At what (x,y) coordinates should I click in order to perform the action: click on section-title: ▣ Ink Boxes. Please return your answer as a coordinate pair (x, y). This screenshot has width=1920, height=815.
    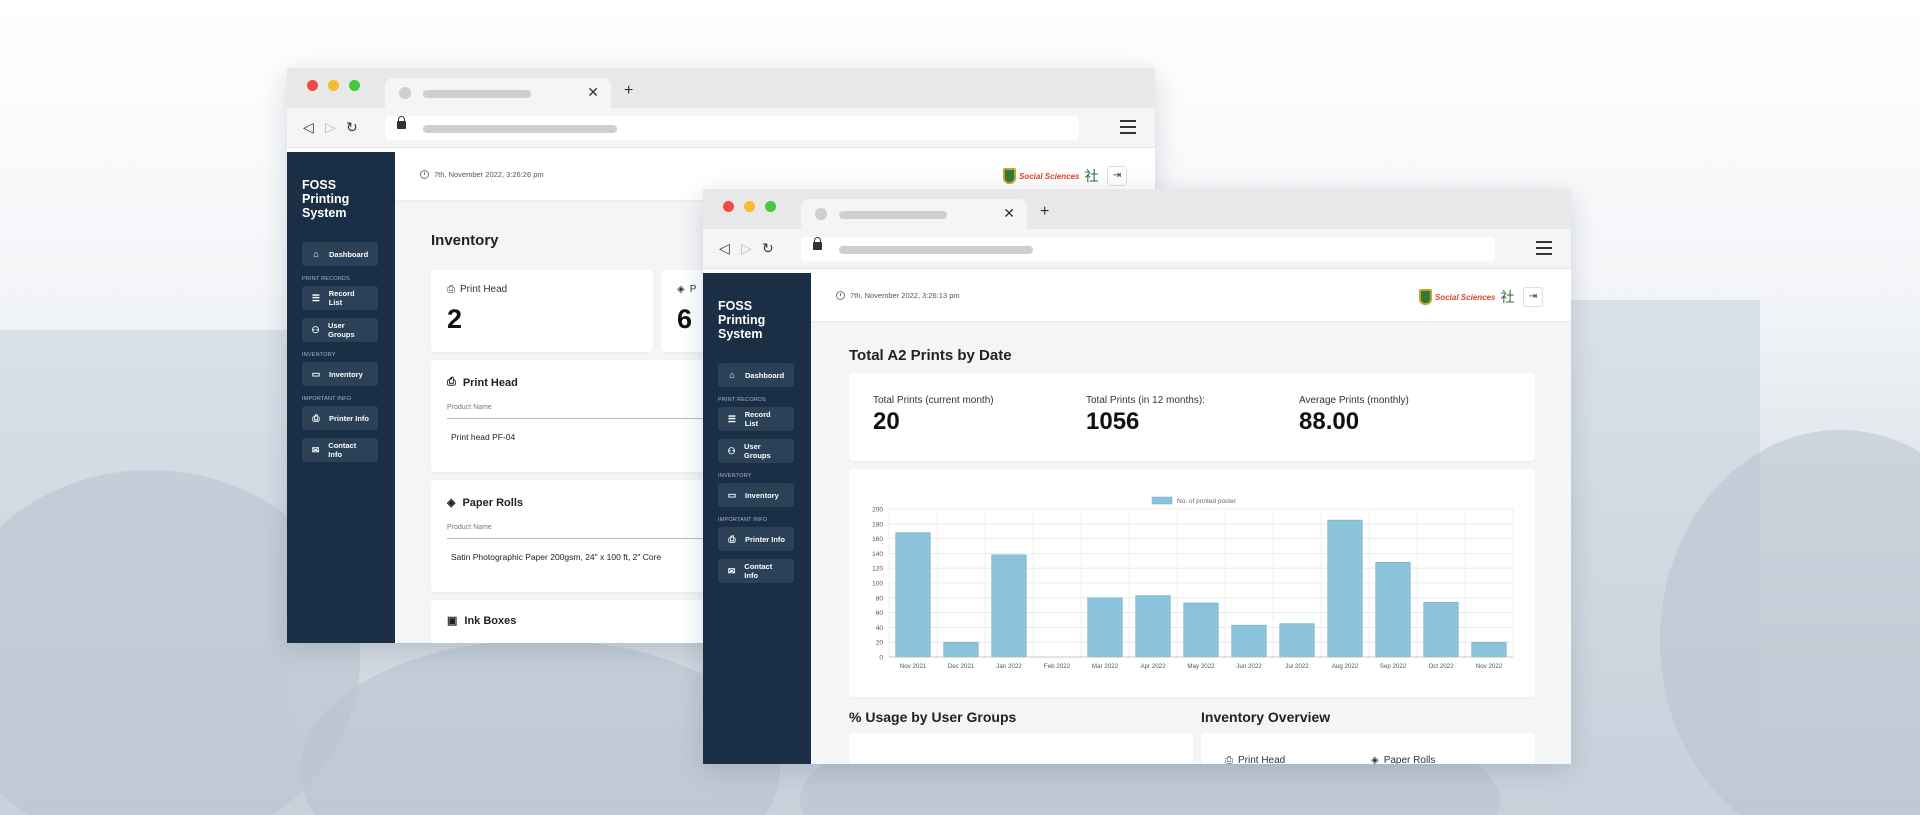
    Looking at the image, I should click on (482, 621).